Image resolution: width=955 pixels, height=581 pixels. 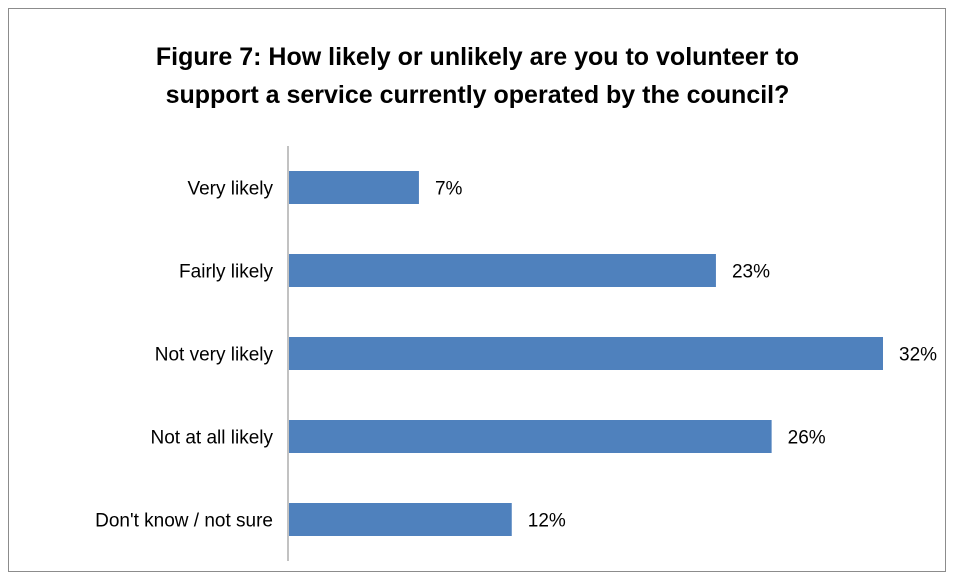 I want to click on data-label-2: 32%, so click(x=918, y=355).